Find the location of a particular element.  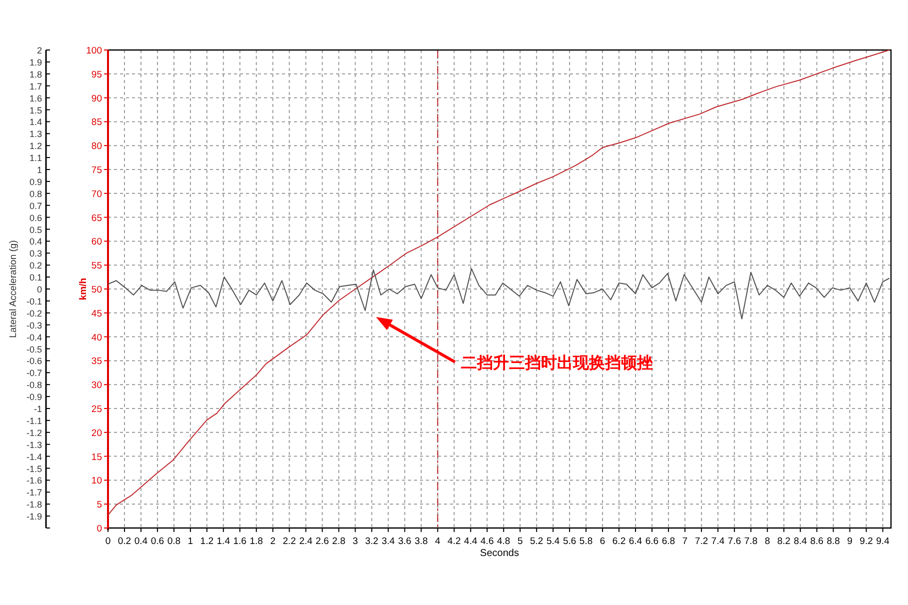

y2-tick-label: -0.8 is located at coordinates (34, 385).